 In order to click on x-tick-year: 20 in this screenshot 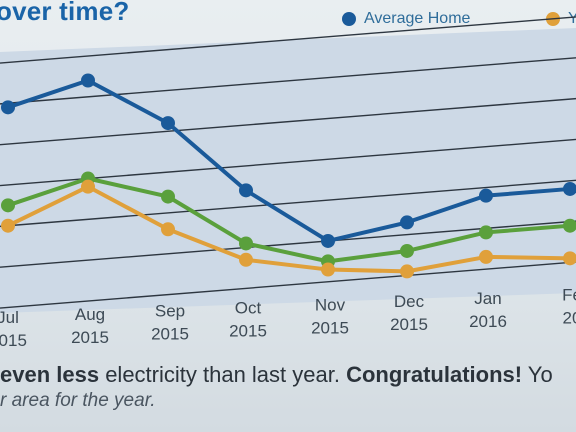, I will do `click(569, 318)`.